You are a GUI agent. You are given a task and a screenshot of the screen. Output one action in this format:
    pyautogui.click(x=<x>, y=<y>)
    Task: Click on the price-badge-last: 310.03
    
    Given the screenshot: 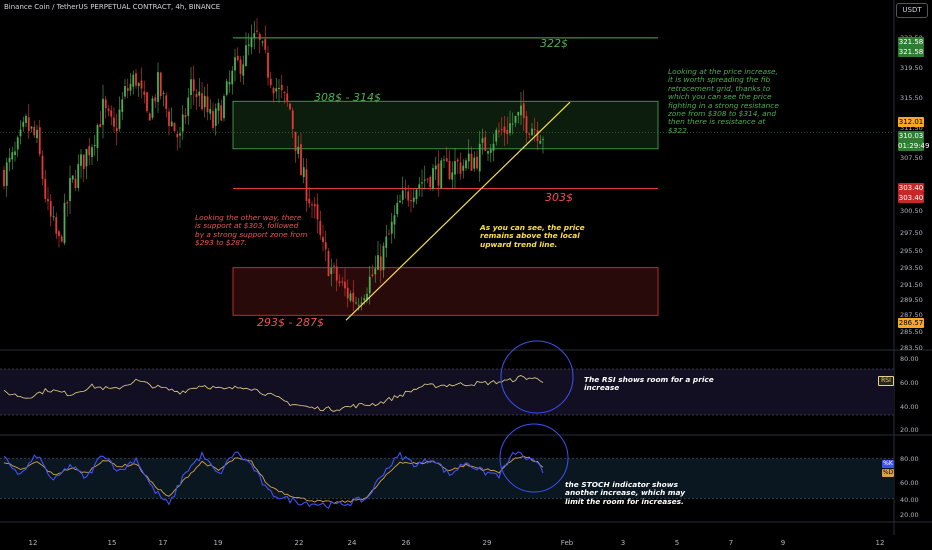 What is the action you would take?
    pyautogui.click(x=911, y=136)
    